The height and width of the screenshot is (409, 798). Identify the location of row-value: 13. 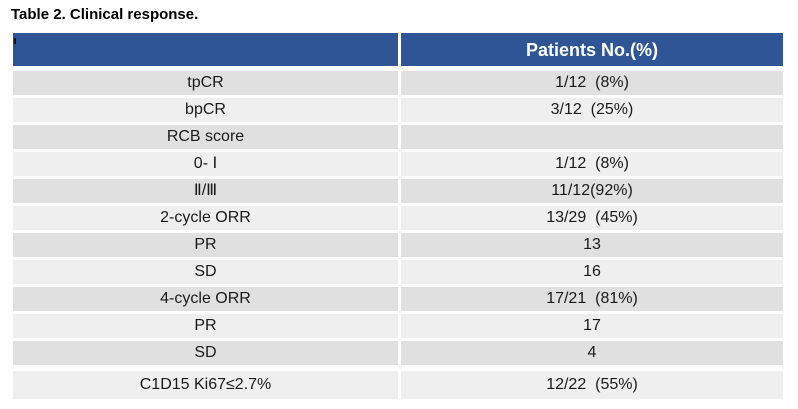
(592, 245).